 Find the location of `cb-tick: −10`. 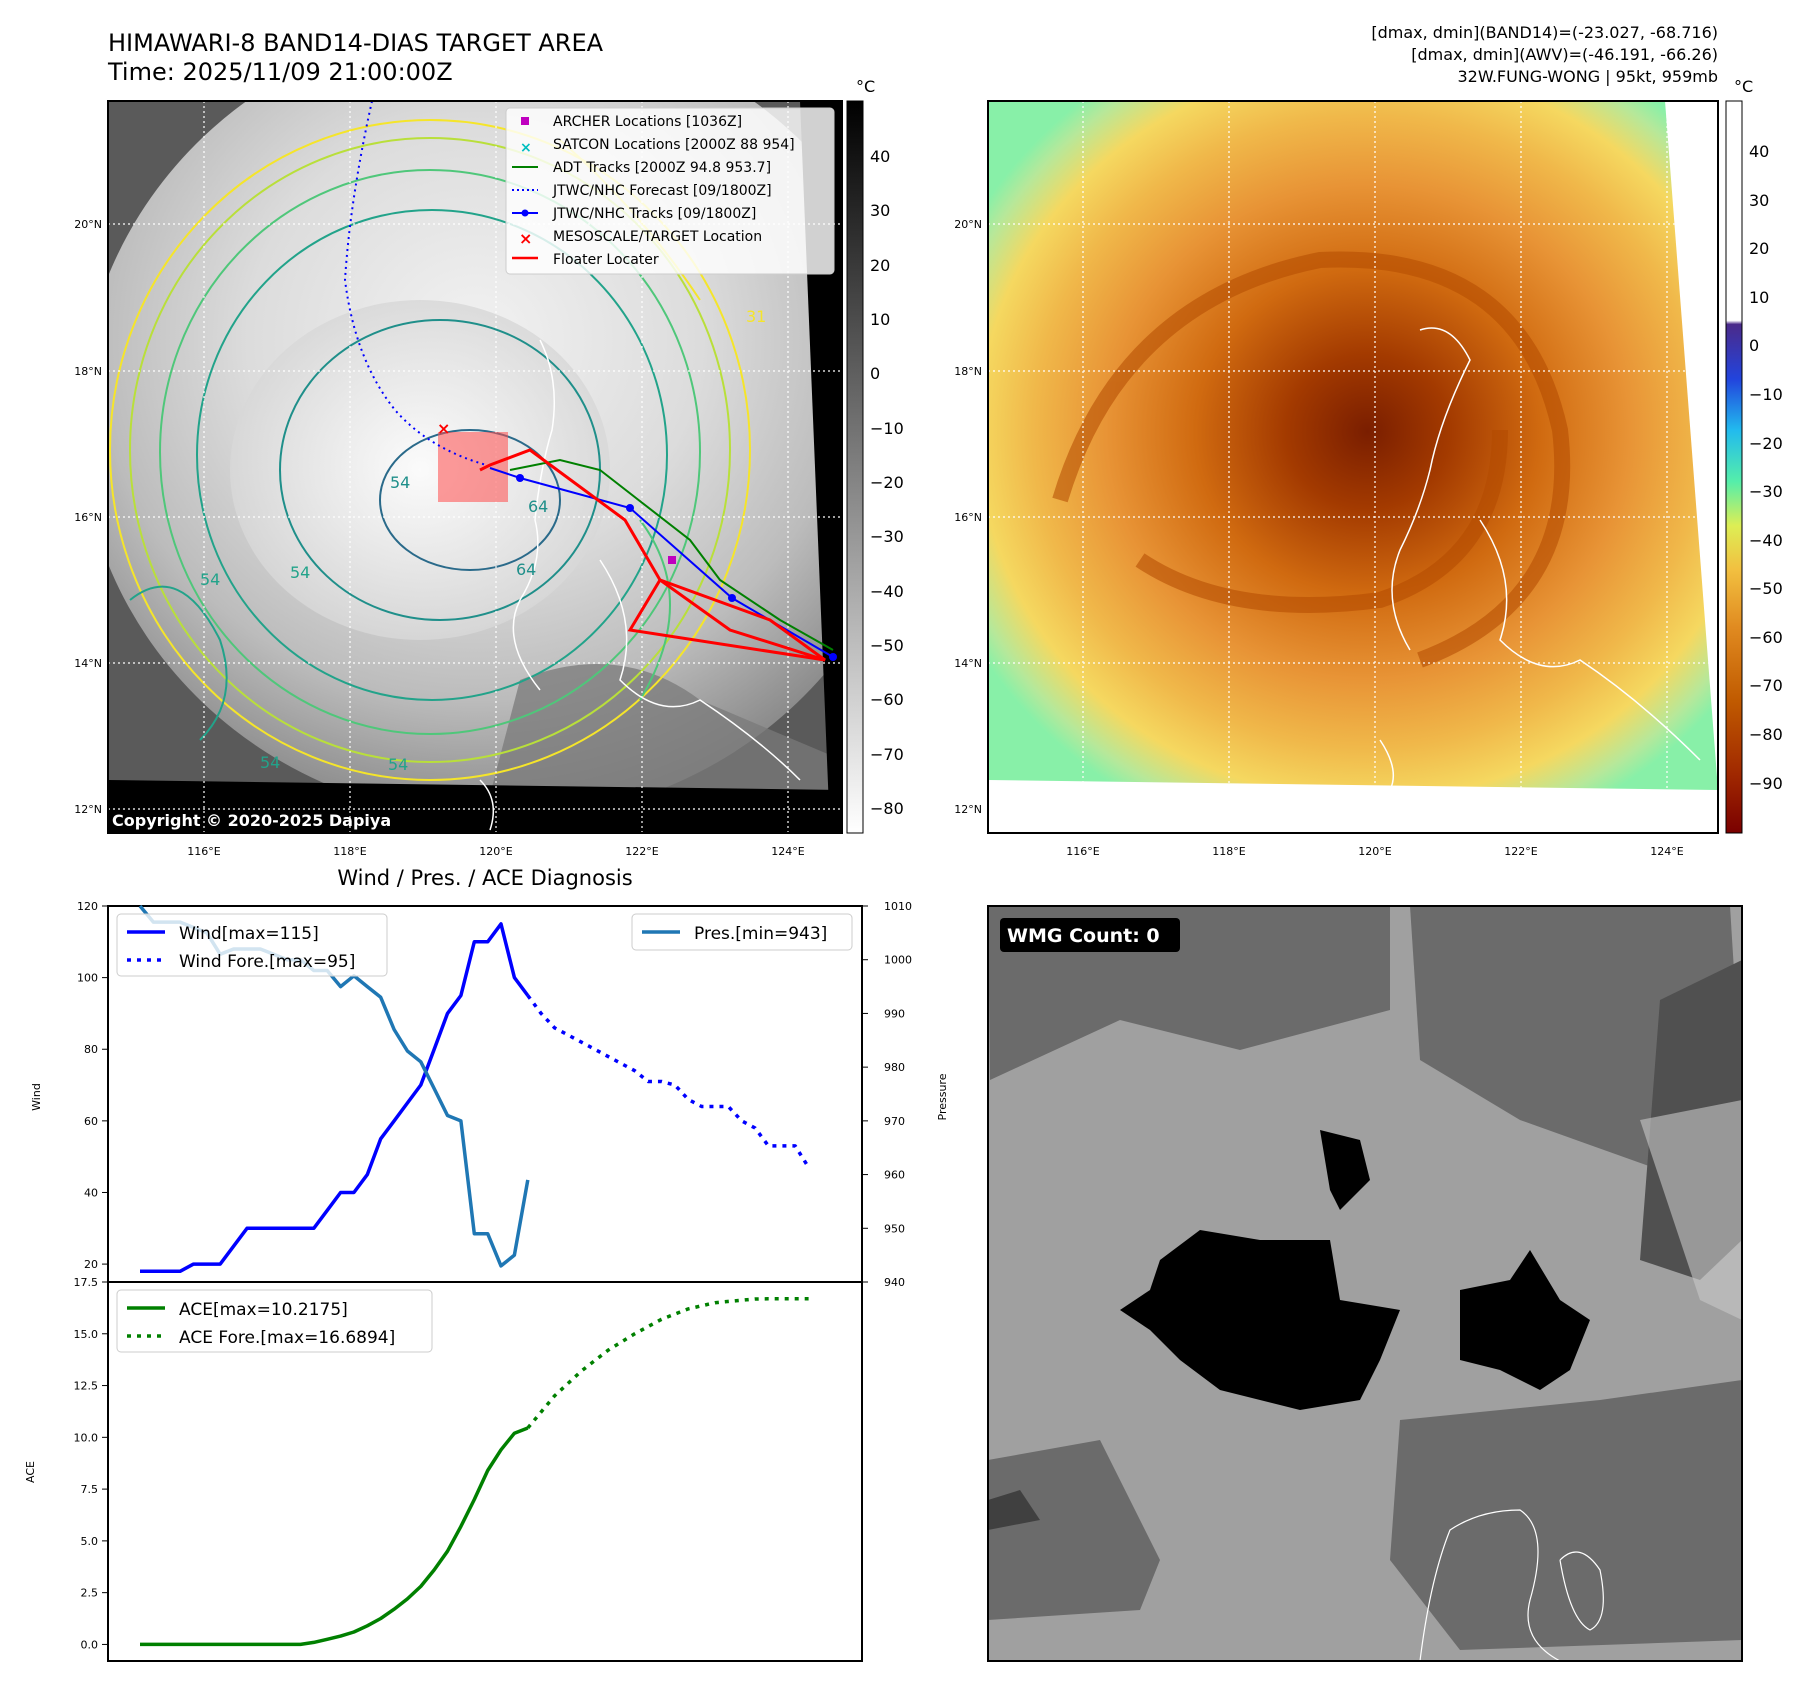

cb-tick: −10 is located at coordinates (1766, 394).